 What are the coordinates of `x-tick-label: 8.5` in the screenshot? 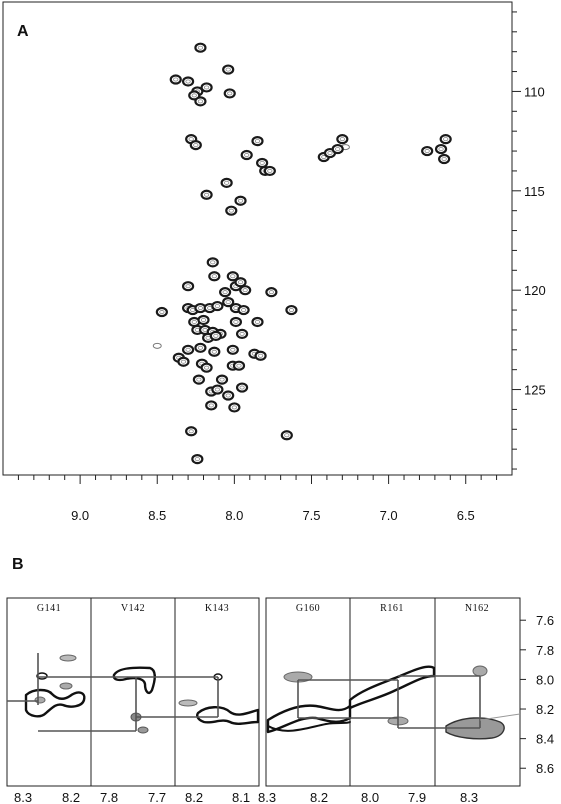 It's located at (157, 515).